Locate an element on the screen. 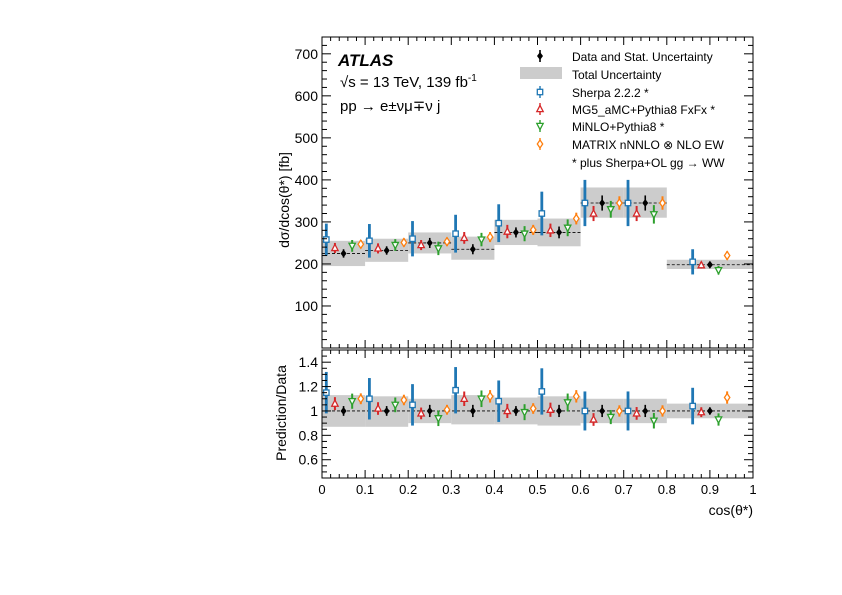 The width and height of the screenshot is (842, 595). legend-label-sherpa: Sherpa 2.2.2 * is located at coordinates (610, 93).